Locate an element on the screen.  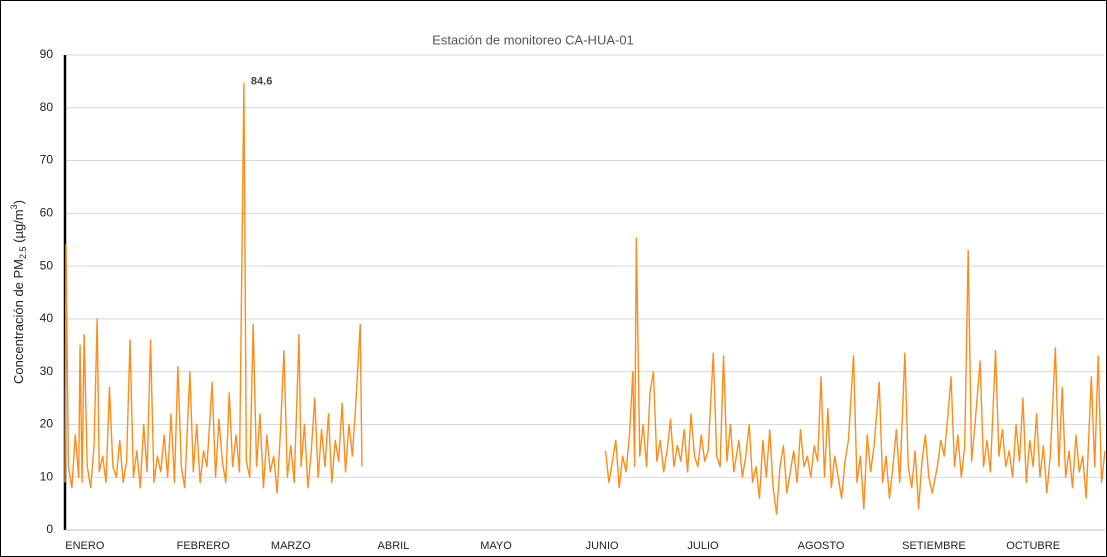
x-tick-label: ENERO is located at coordinates (85, 546).